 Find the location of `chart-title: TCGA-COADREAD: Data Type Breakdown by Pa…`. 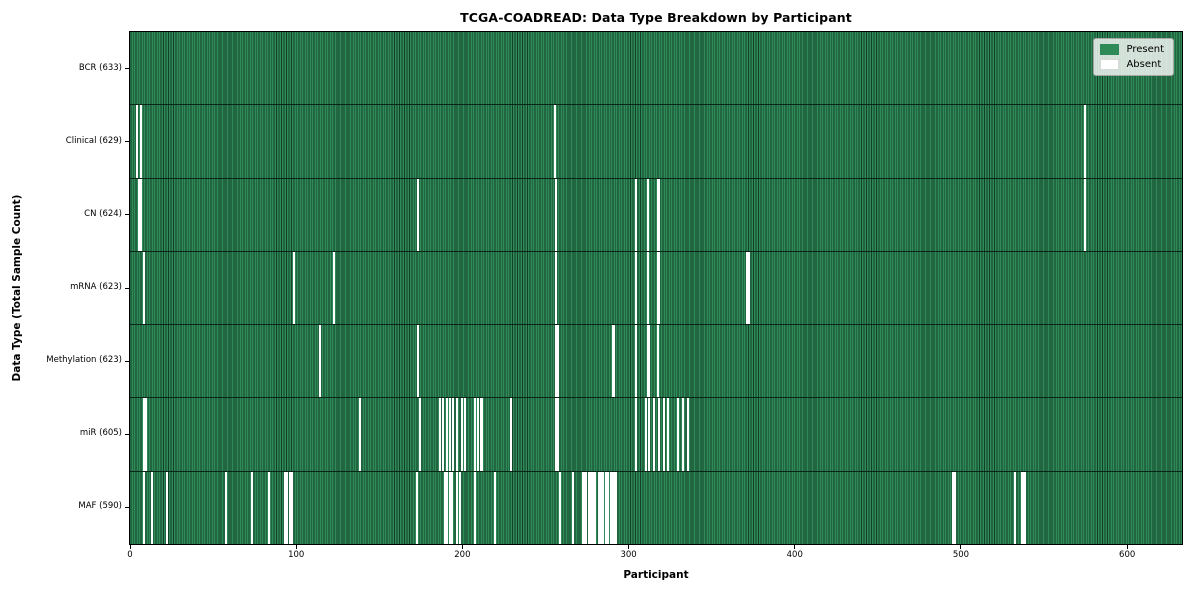

chart-title: TCGA-COADREAD: Data Type Breakdown by Pa… is located at coordinates (656, 17).